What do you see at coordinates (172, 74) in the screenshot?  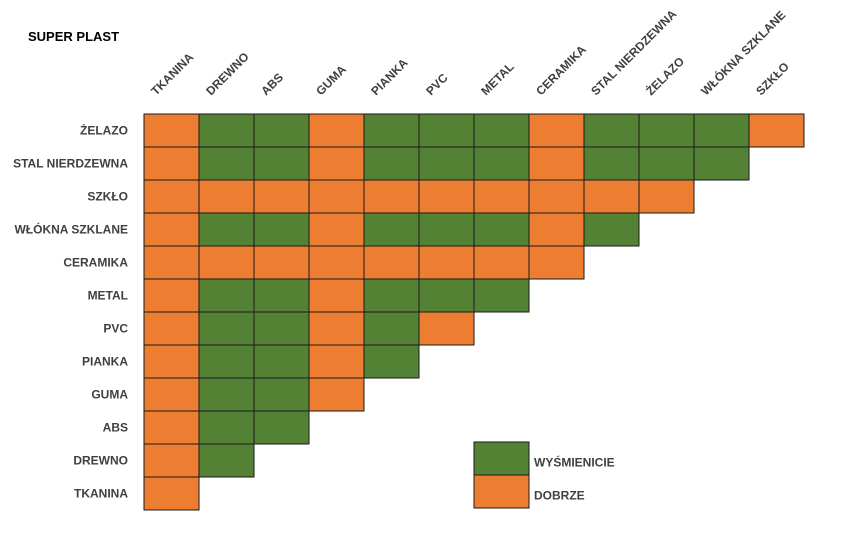 I see `column-label-tkanina: TKANINA` at bounding box center [172, 74].